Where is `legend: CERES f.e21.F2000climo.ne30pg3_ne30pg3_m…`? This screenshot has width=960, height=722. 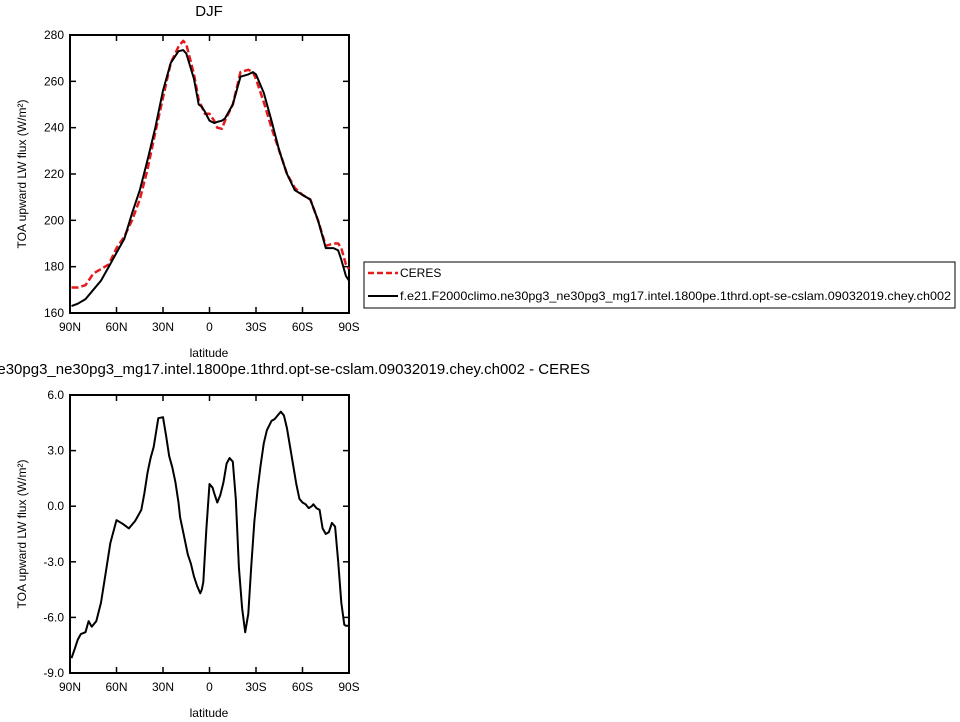
legend: CERES f.e21.F2000climo.ne30pg3_ne30pg3_m… is located at coordinates (659, 285).